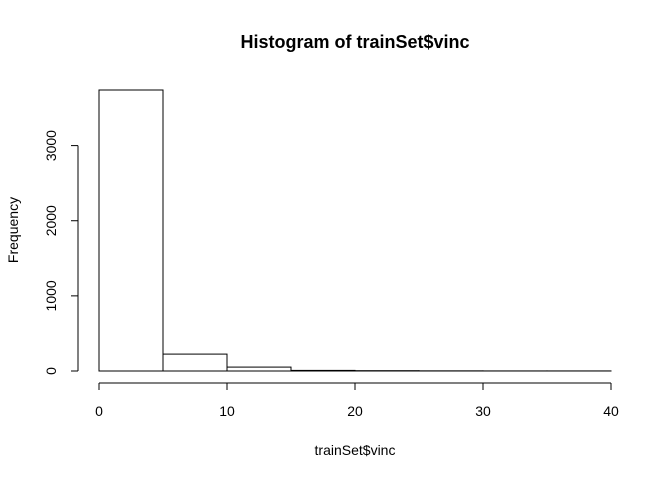 The width and height of the screenshot is (672, 480). Describe the element at coordinates (51, 145) in the screenshot. I see `y-tick-label: 3000` at that location.